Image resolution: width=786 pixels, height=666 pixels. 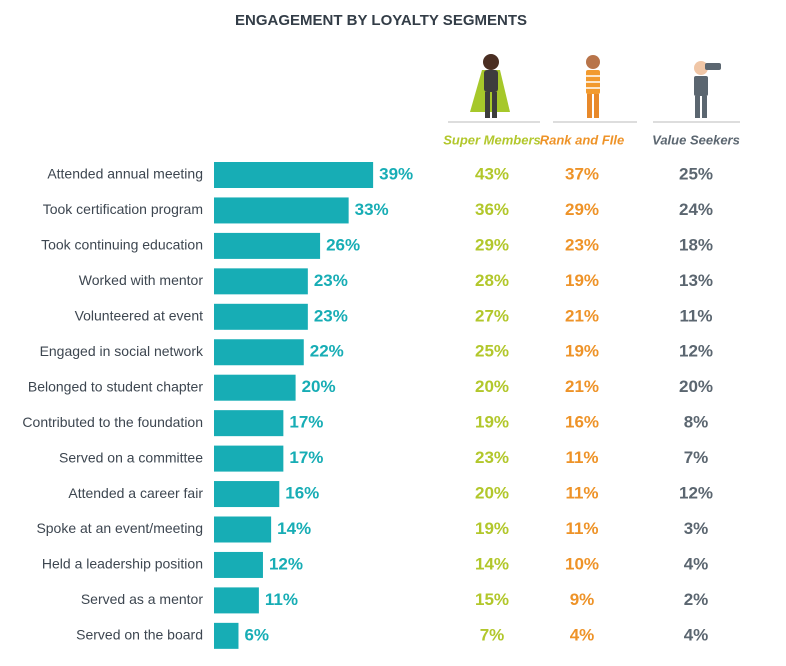 I want to click on bar-value-label: 12%, so click(x=286, y=563).